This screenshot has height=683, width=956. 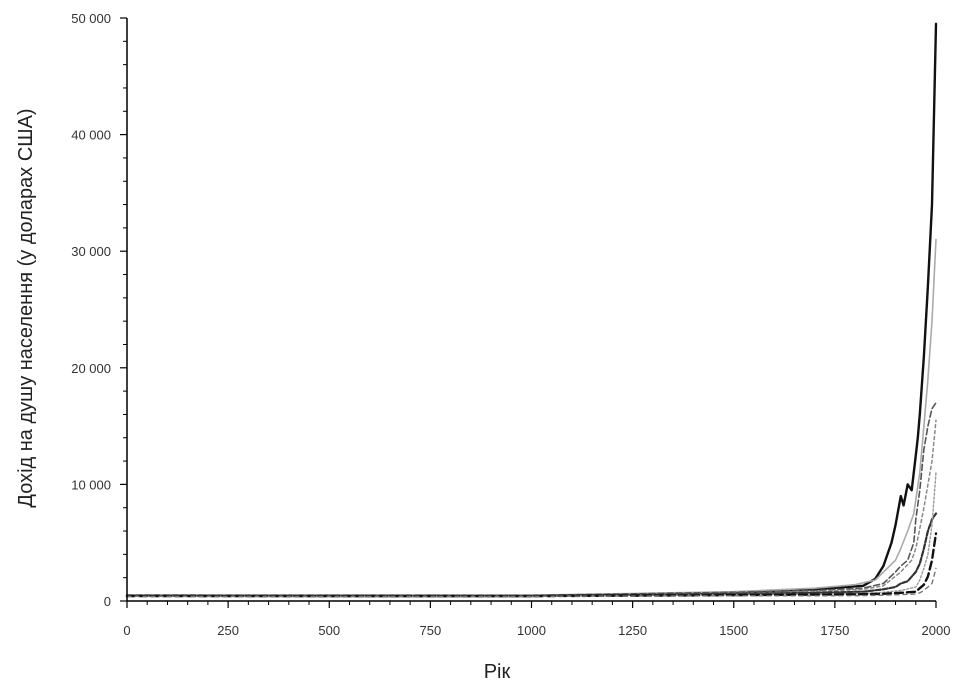 I want to click on y-tick-label: 40 000, so click(x=91, y=135).